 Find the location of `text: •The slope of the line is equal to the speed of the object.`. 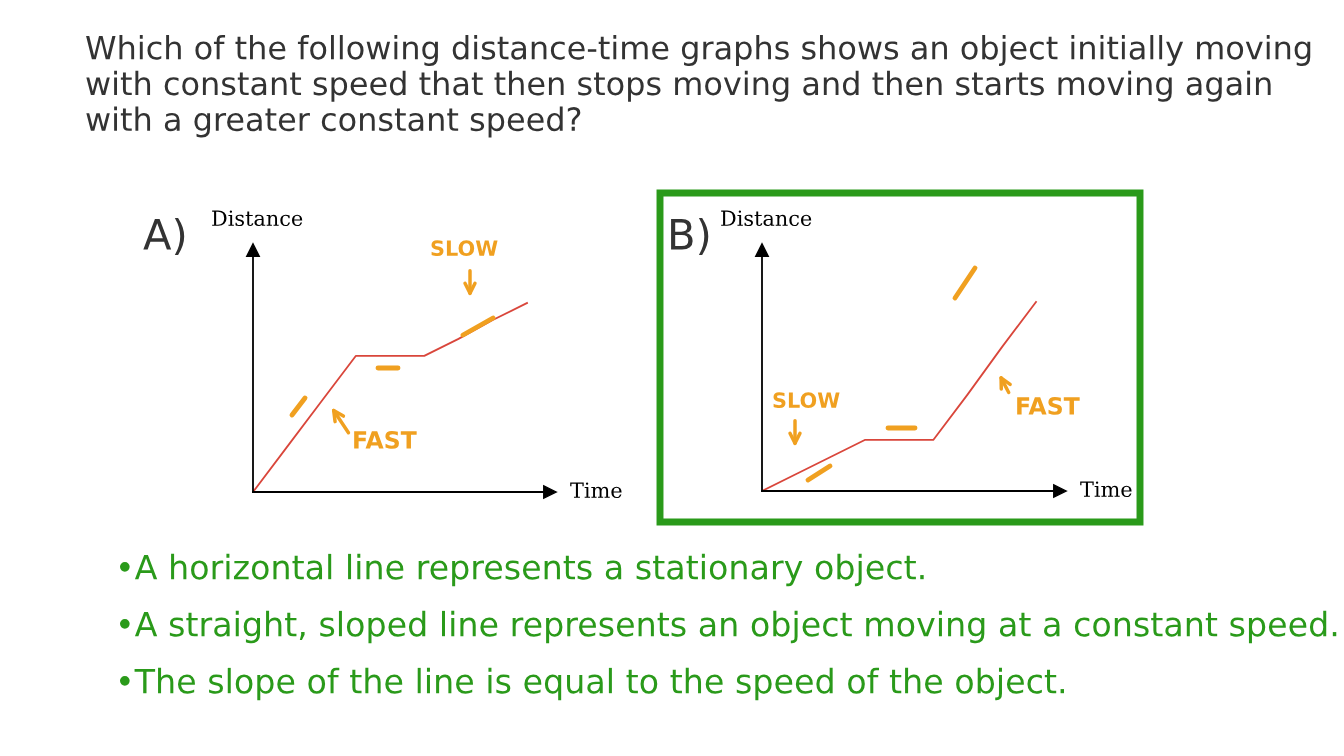

text: •The slope of the line is equal to the speed of the object. is located at coordinates (592, 684).